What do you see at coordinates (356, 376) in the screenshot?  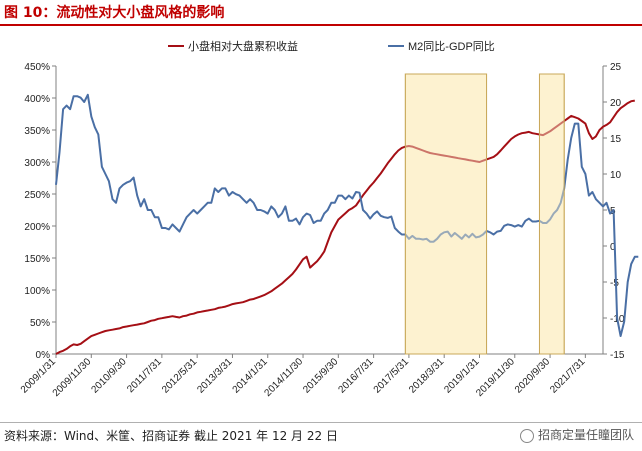 I see `x-tick-label: 2016/7/31` at bounding box center [356, 376].